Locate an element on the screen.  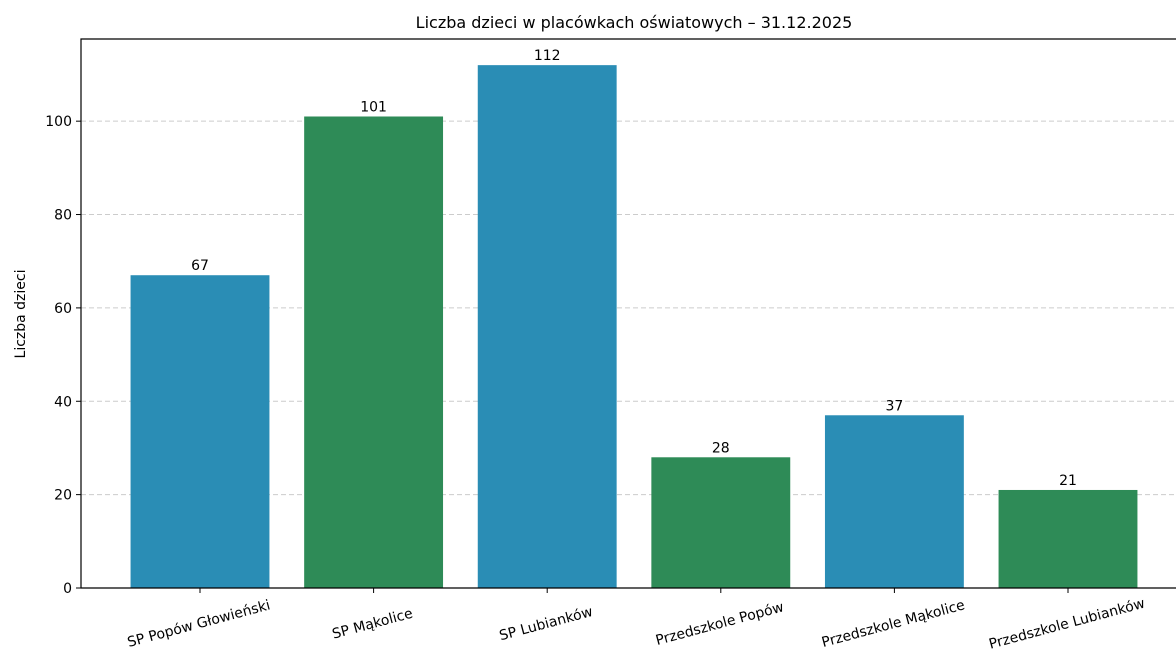
x-tick-label: Przedszkole Lubianków is located at coordinates (1067, 624).